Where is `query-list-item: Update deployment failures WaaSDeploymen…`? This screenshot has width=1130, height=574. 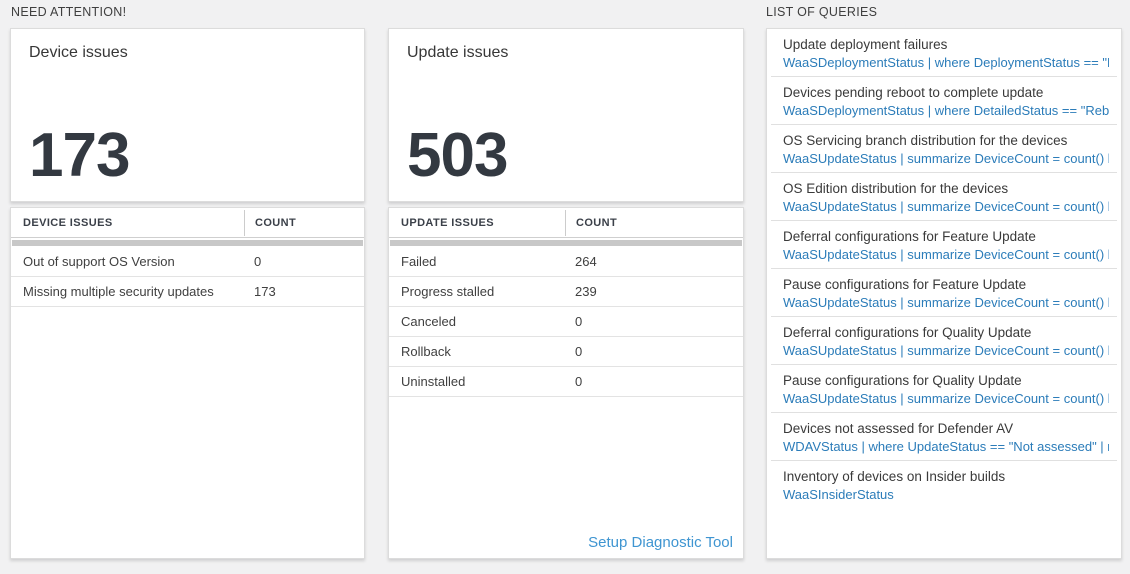 query-list-item: Update deployment failures WaaSDeploymen… is located at coordinates (944, 53).